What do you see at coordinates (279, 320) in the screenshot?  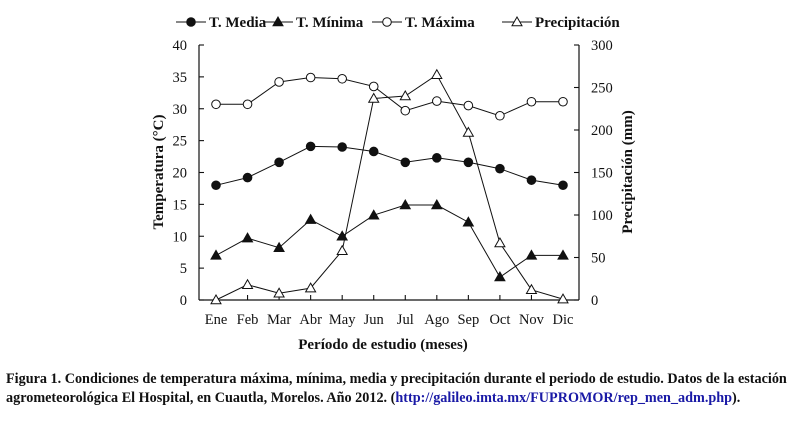 I see `x-tick-label: Mar` at bounding box center [279, 320].